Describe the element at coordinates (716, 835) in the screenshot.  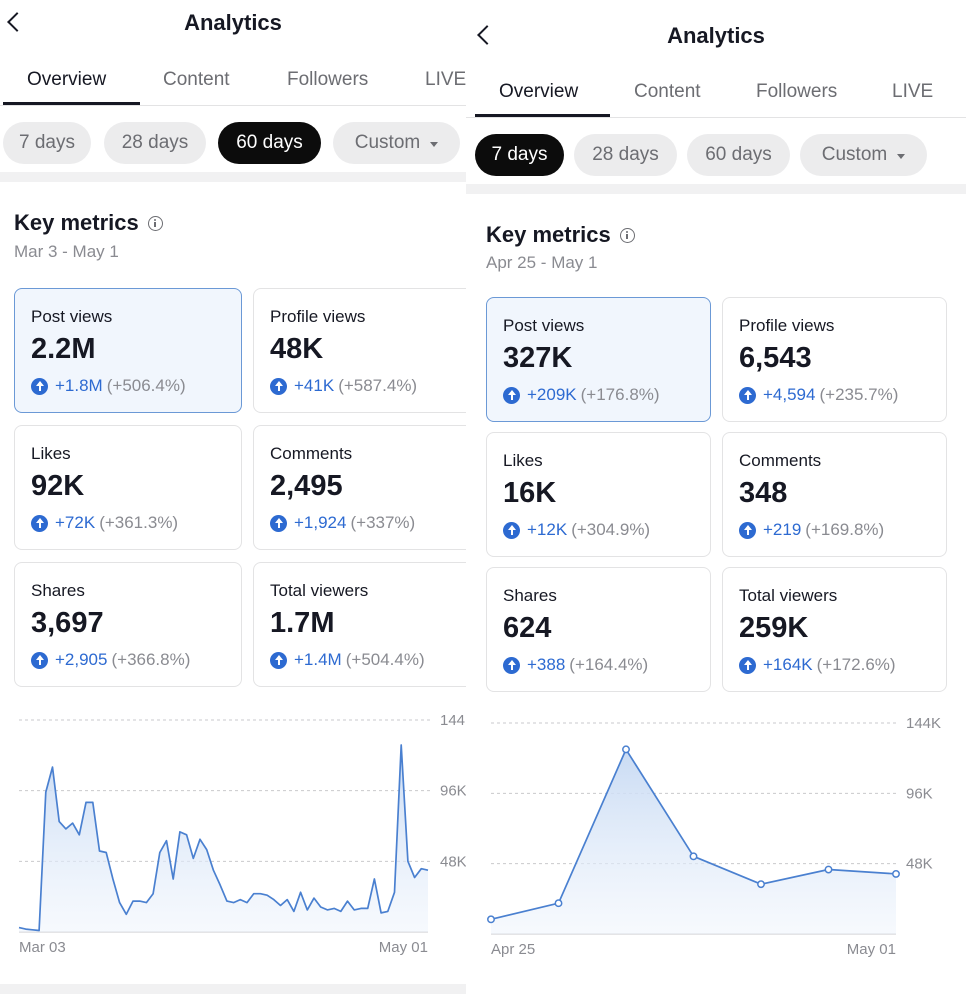
I see `post-views-chart: 144K 96K 48K Apr 25 May 01` at that location.